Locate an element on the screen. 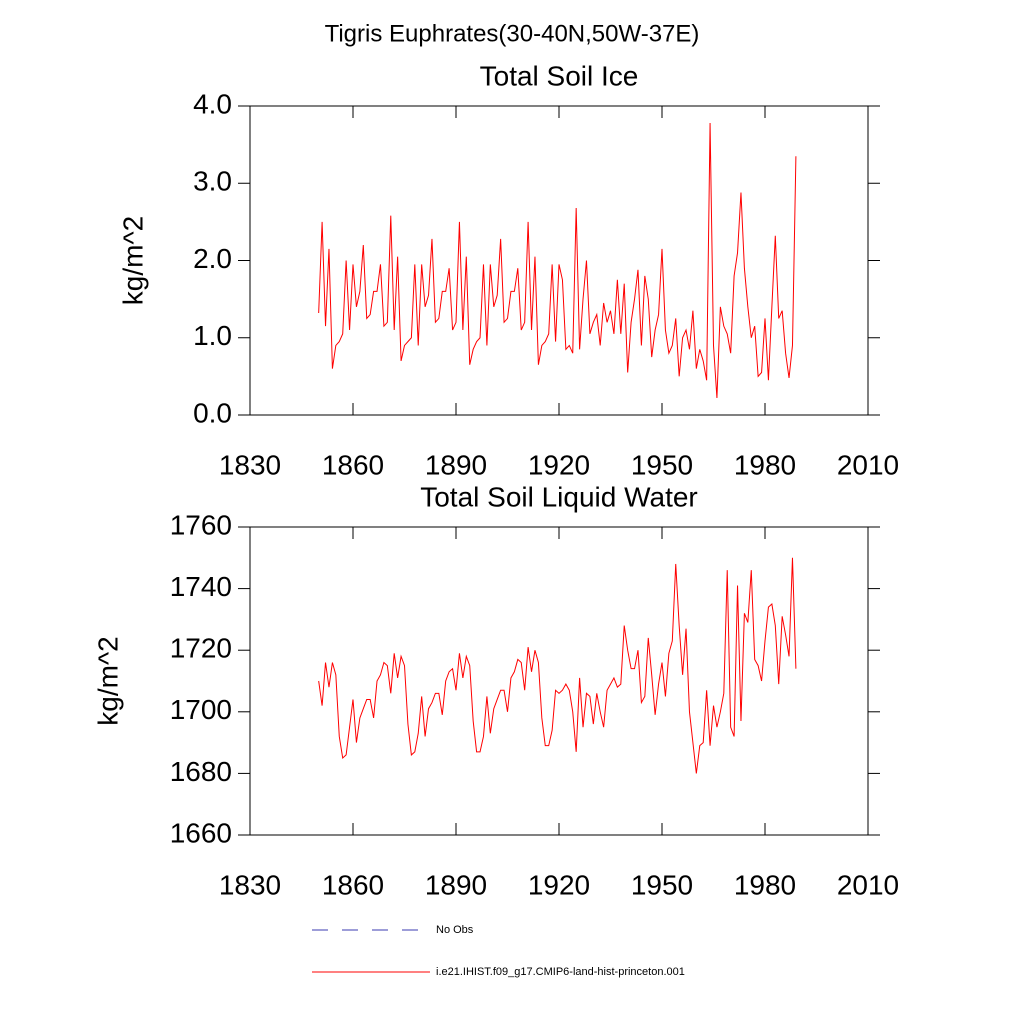  figure-title: Tigris Euphrates(30-40N,50W-37E) is located at coordinates (512, 33).